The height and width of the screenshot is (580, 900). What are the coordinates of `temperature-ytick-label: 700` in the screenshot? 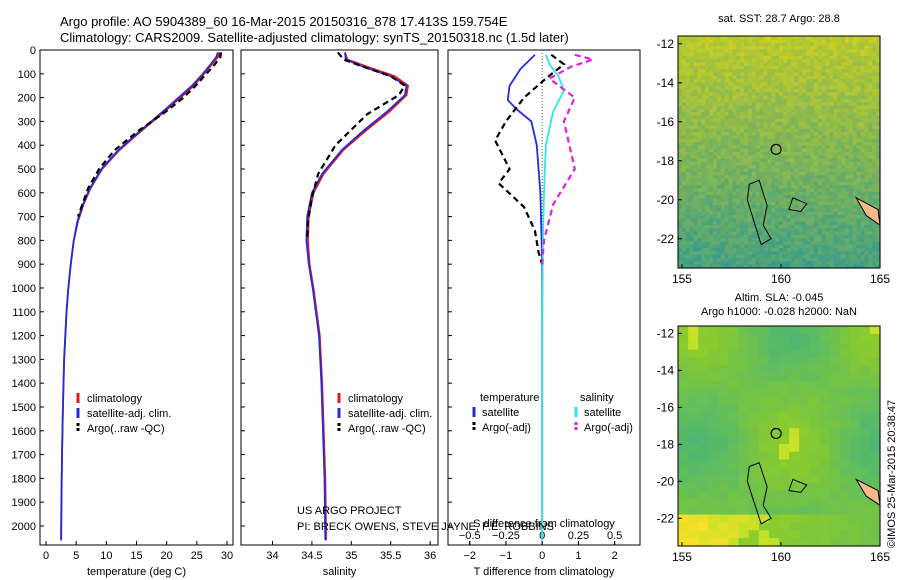 It's located at (27, 218).